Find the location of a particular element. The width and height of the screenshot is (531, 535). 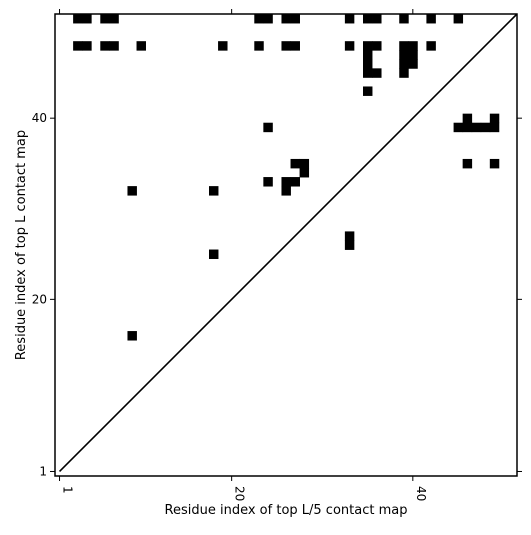

y-axis-label: Residue index of top L contact map is located at coordinates (21, 245).